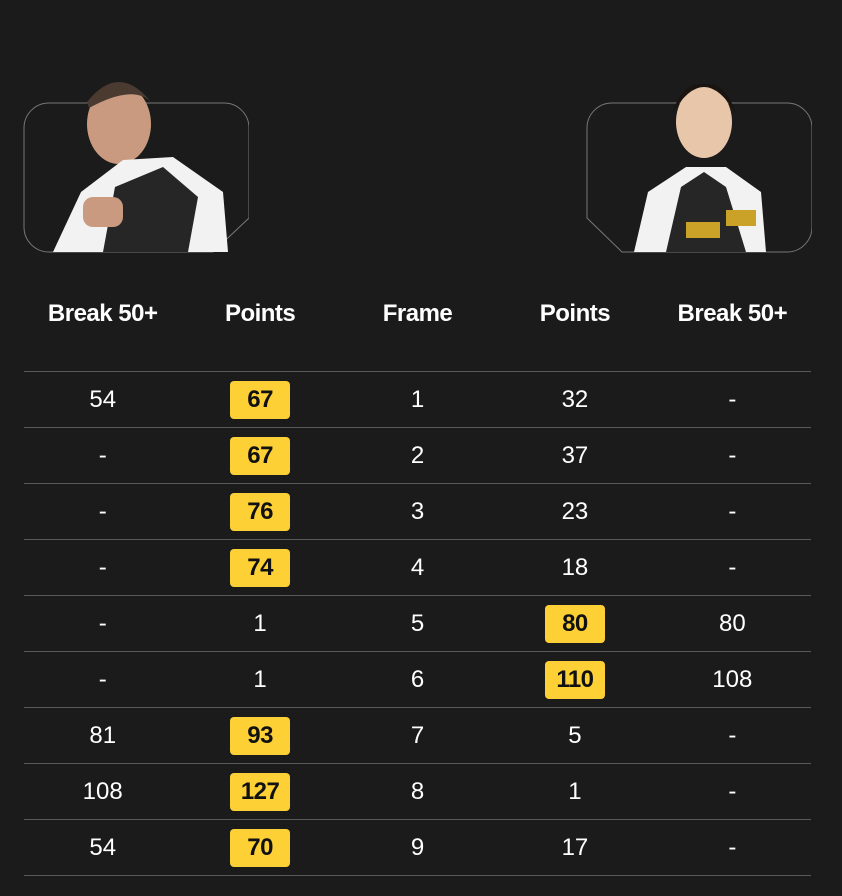 The image size is (842, 896). I want to click on table-header: Break 50+ Points Frame Points Break 50+, so click(417, 314).